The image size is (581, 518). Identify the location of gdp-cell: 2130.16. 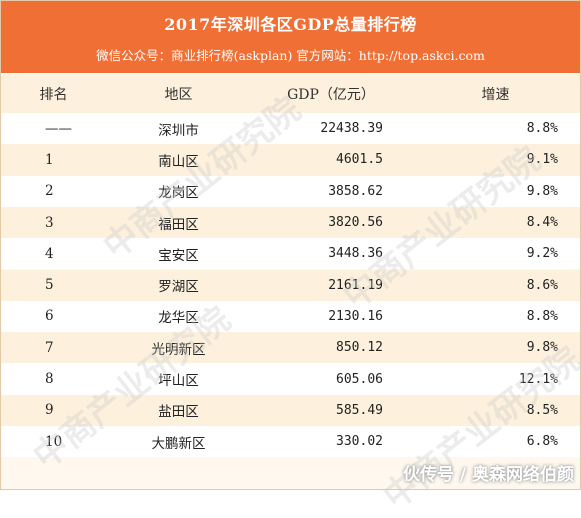
(355, 316).